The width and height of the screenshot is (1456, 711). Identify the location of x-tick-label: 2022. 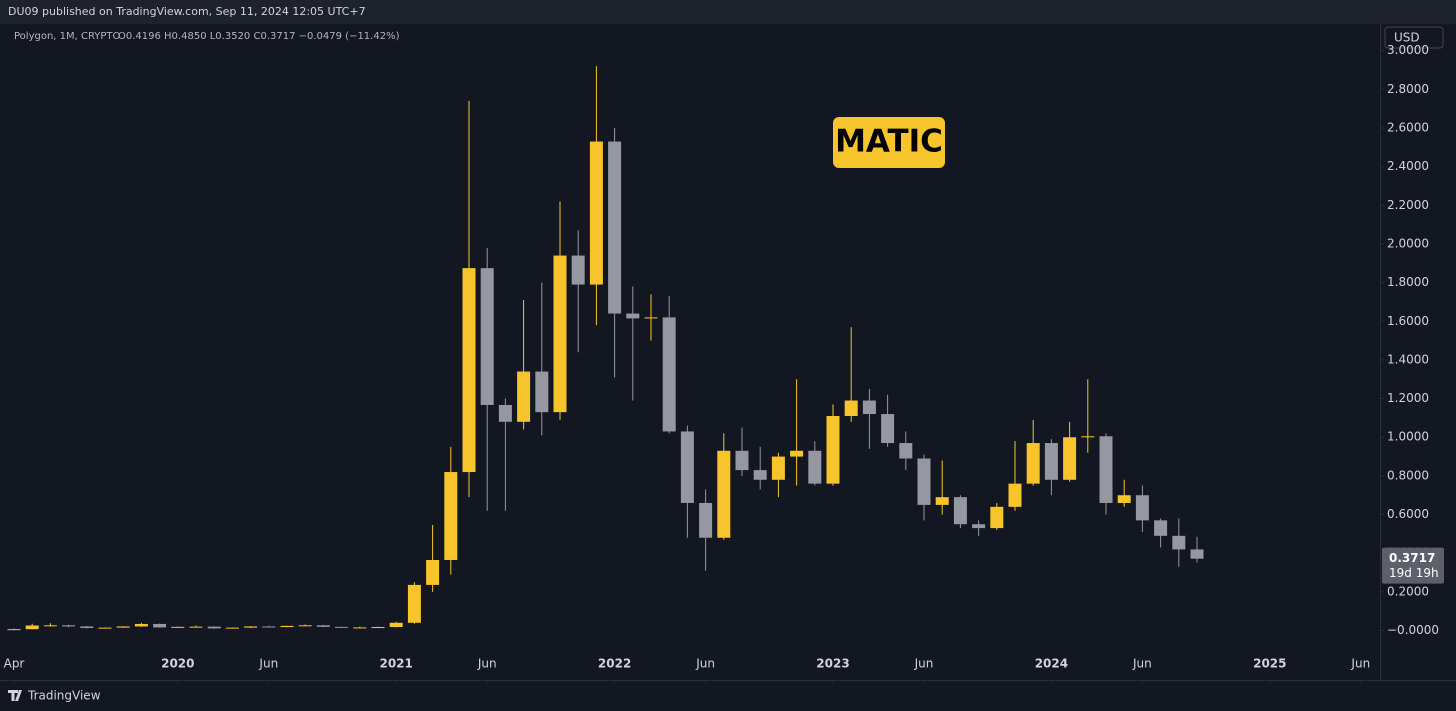
(614, 664).